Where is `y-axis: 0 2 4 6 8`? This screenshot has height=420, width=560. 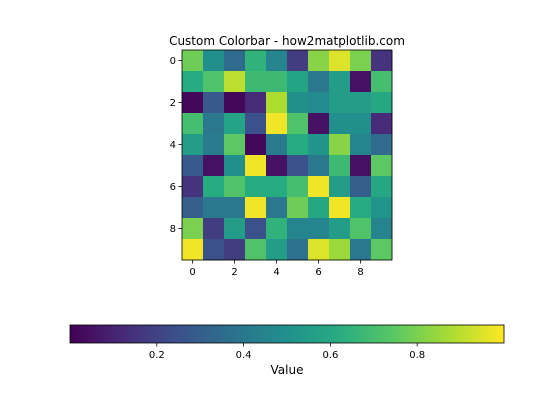 y-axis: 0 2 4 6 8 is located at coordinates (176, 145).